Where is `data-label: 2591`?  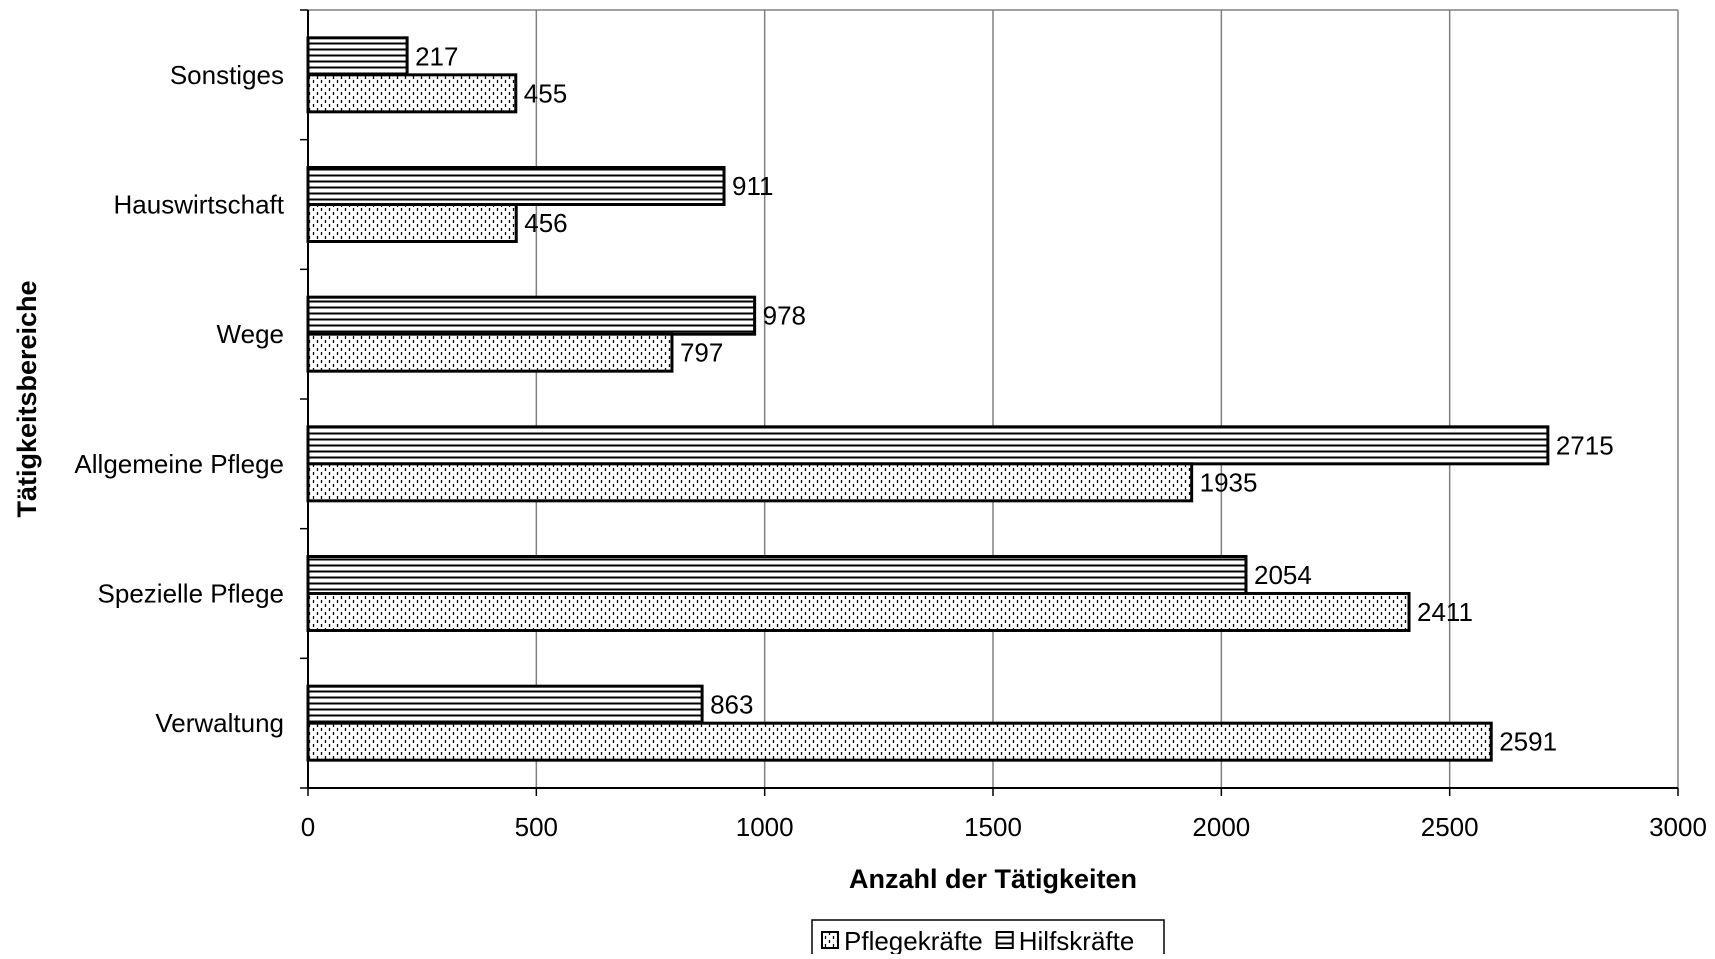
data-label: 2591 is located at coordinates (1528, 742).